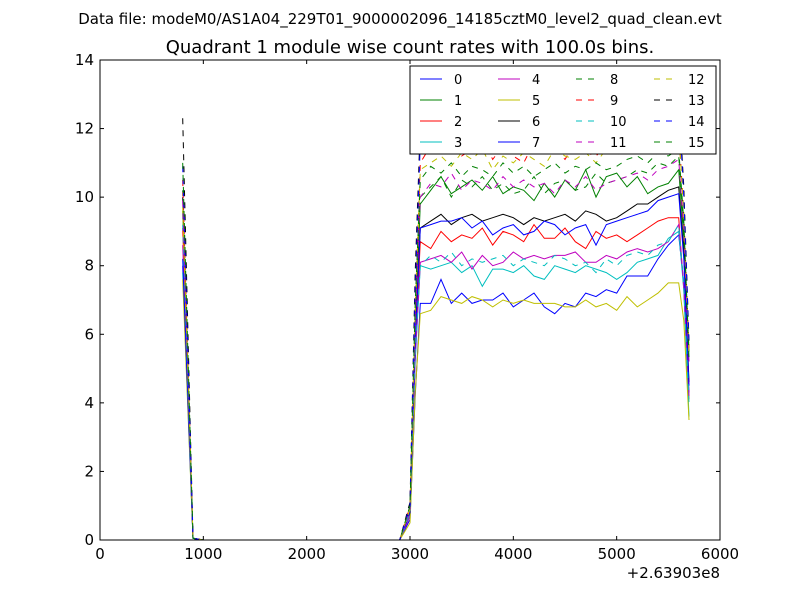 The width and height of the screenshot is (800, 600). What do you see at coordinates (696, 80) in the screenshot?
I see `legend-label-12: 12` at bounding box center [696, 80].